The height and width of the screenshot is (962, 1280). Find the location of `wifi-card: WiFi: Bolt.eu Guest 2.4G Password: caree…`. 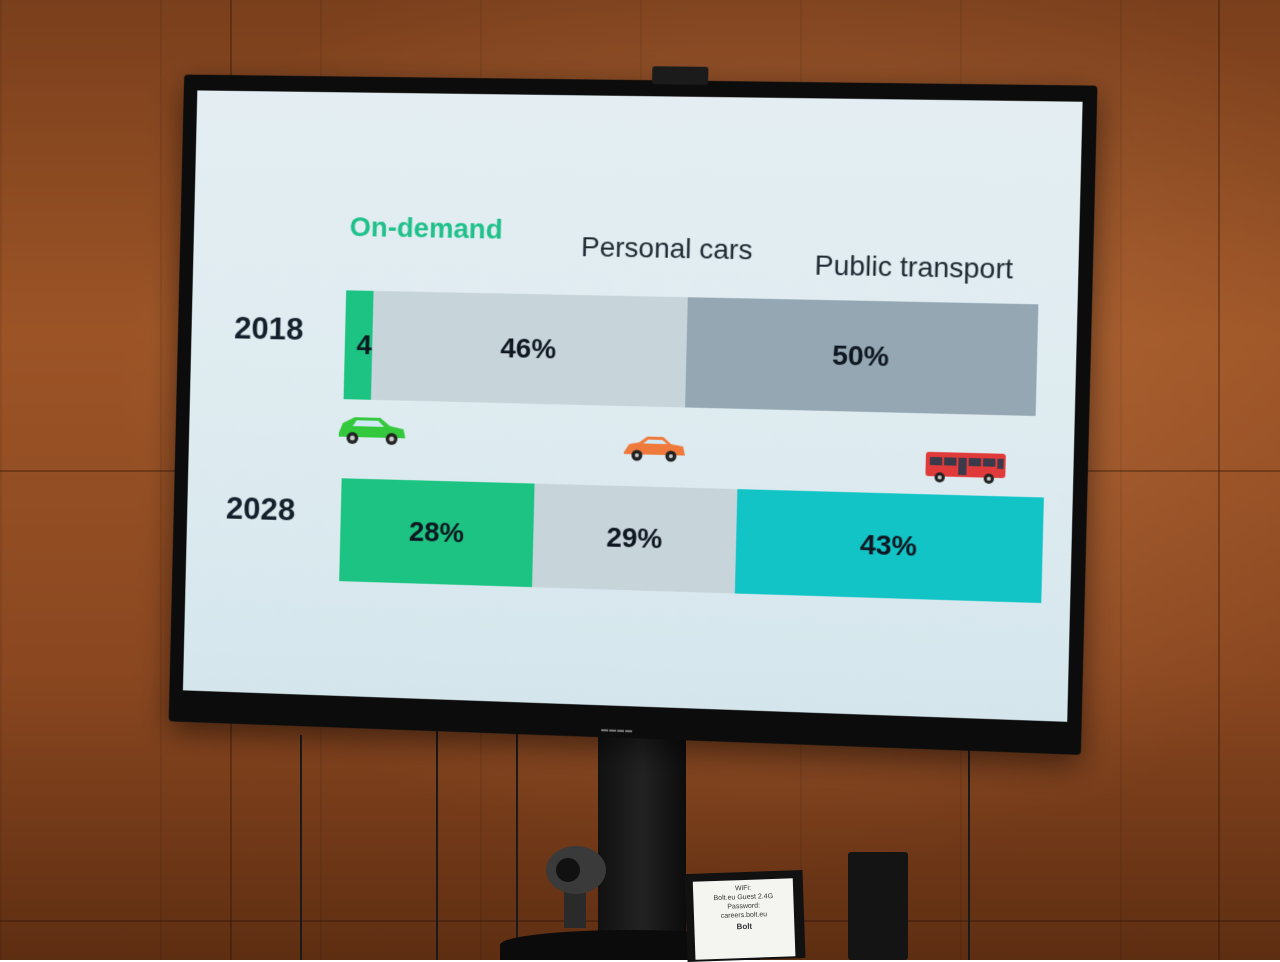

wifi-card: WiFi: Bolt.eu Guest 2.4G Password: caree… is located at coordinates (744, 918).